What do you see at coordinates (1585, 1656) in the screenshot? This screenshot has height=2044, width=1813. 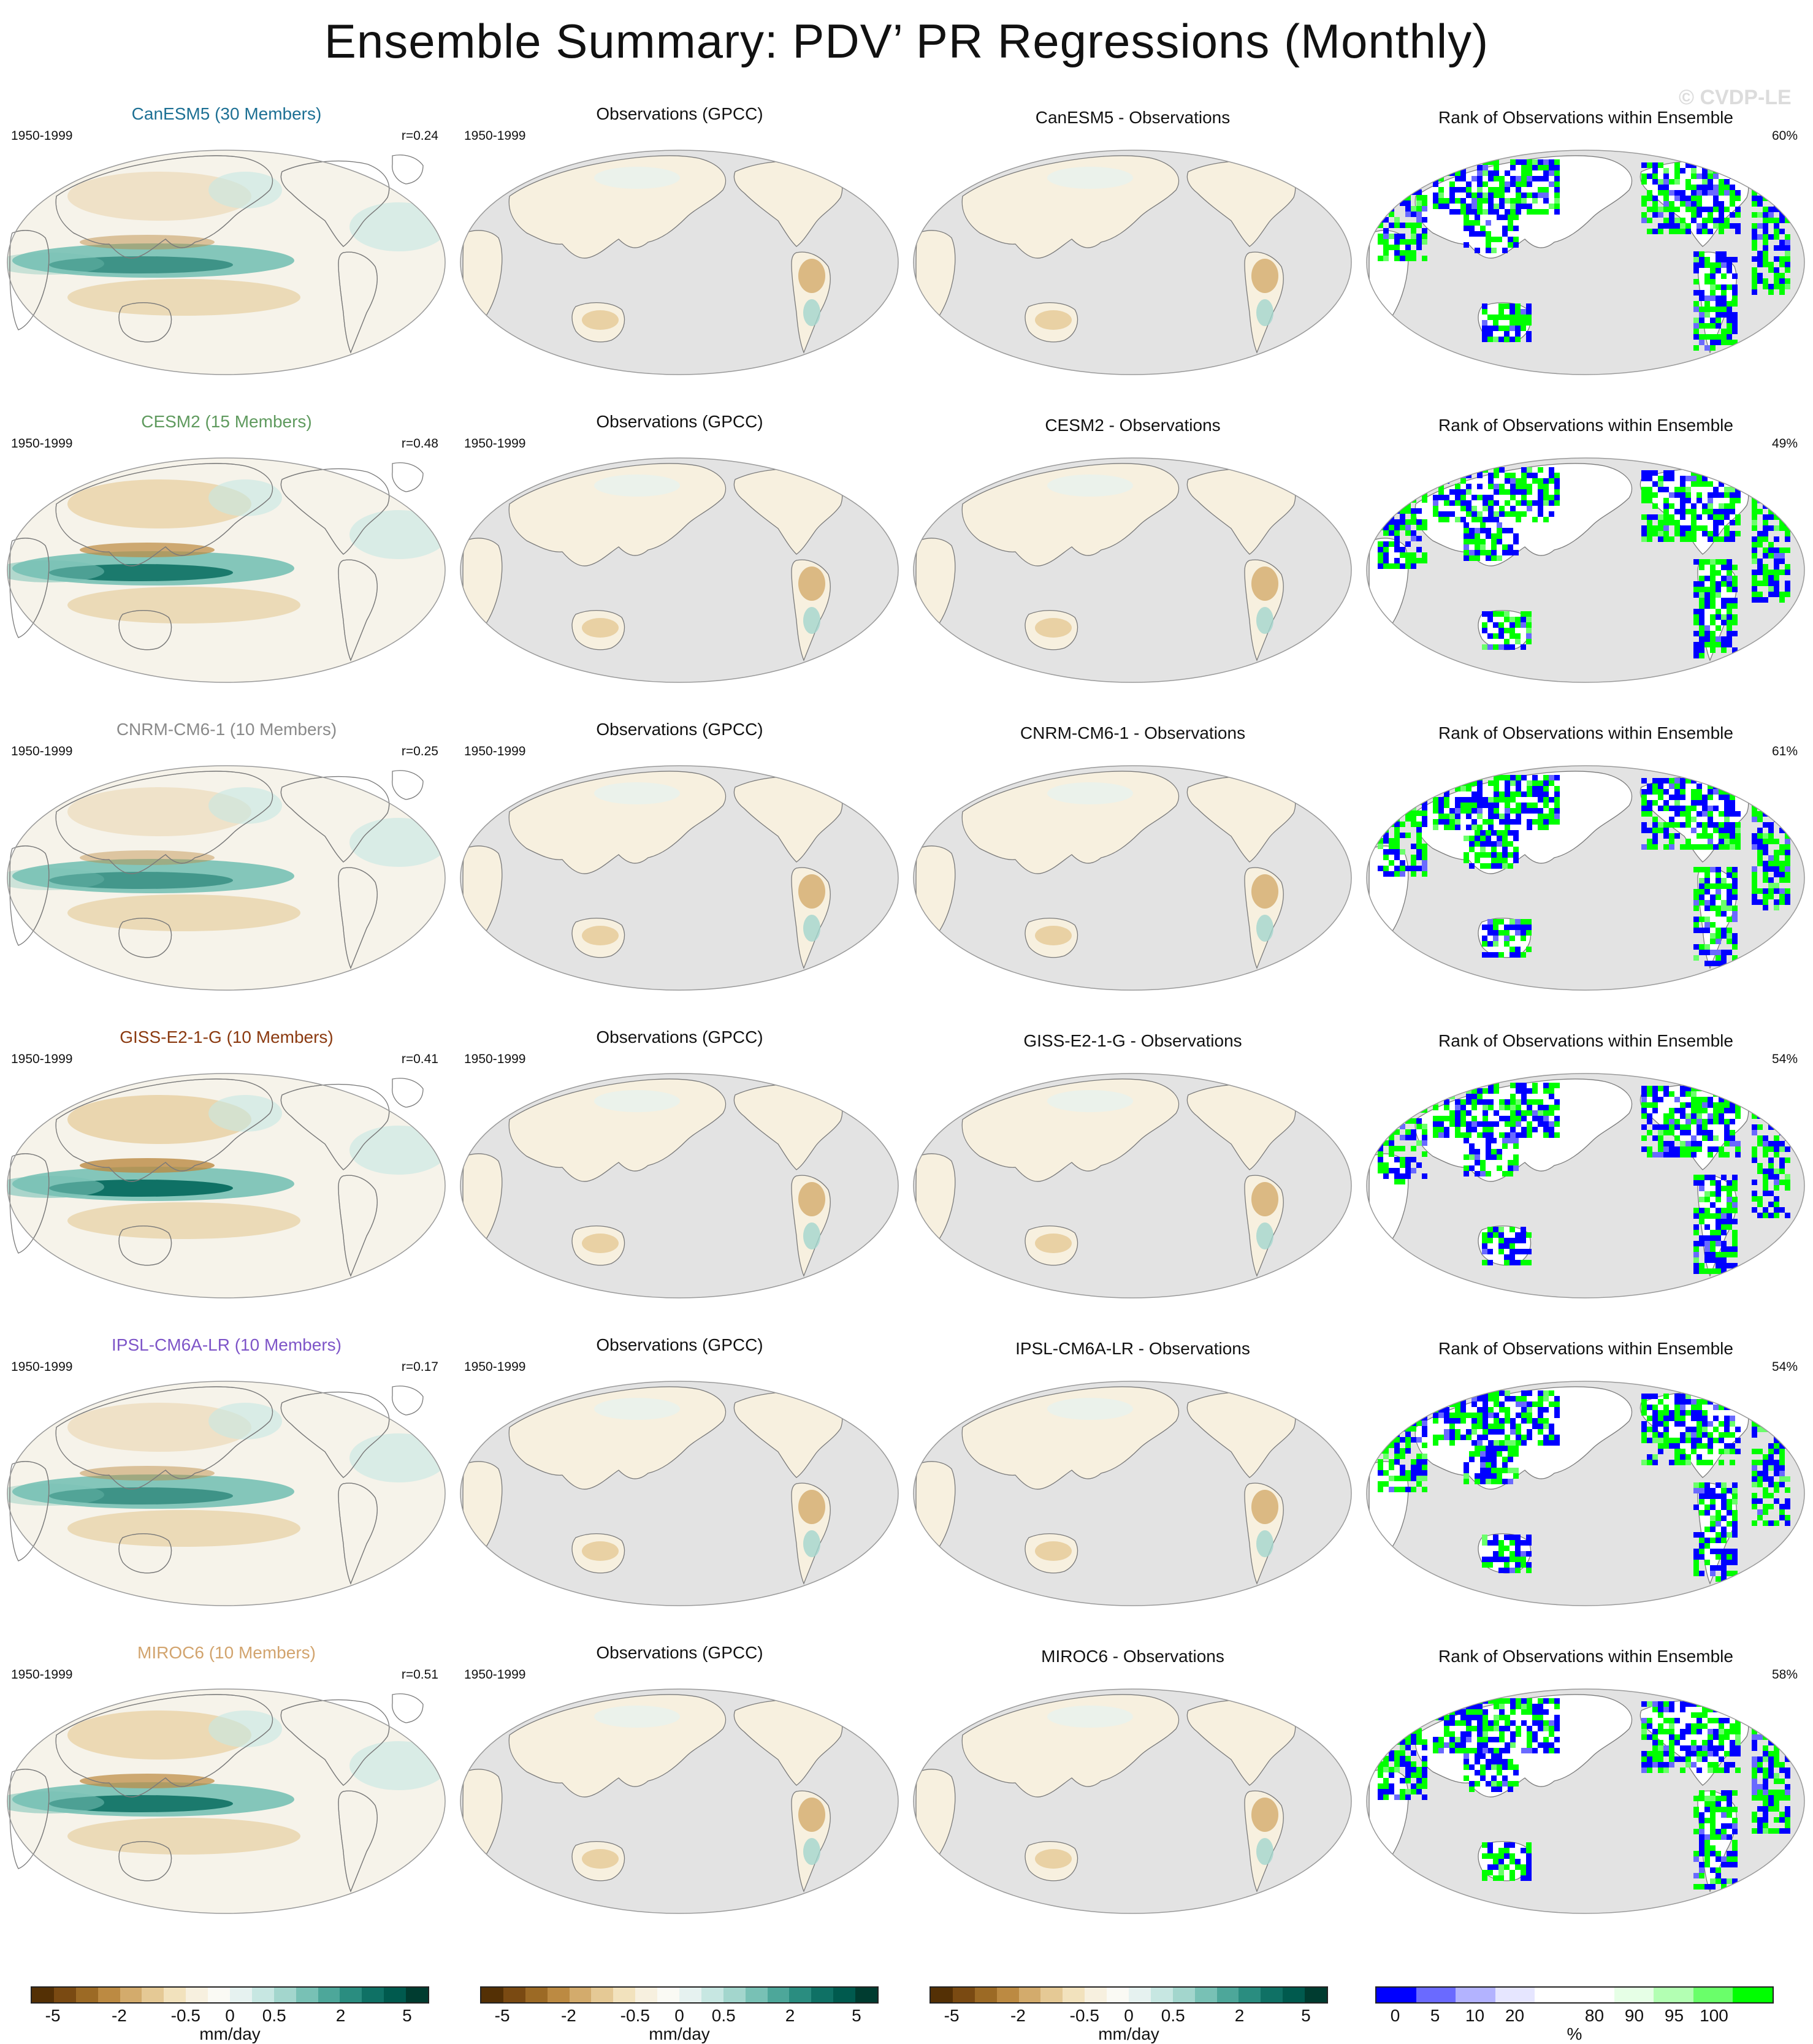 I see `panel-title: Rank of Observations within Ensemble` at bounding box center [1585, 1656].